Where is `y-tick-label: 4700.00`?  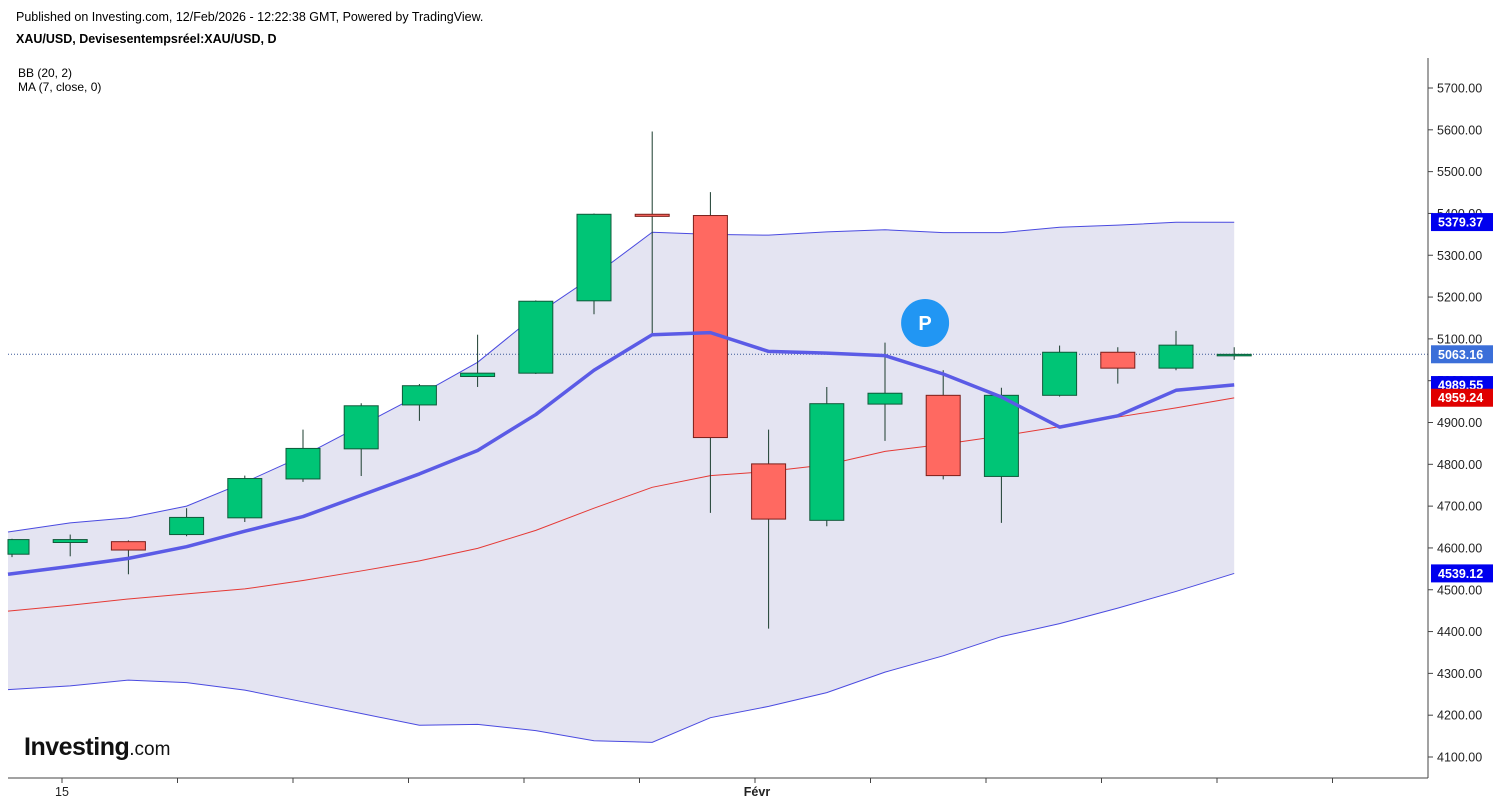
y-tick-label: 4700.00 is located at coordinates (1459, 507).